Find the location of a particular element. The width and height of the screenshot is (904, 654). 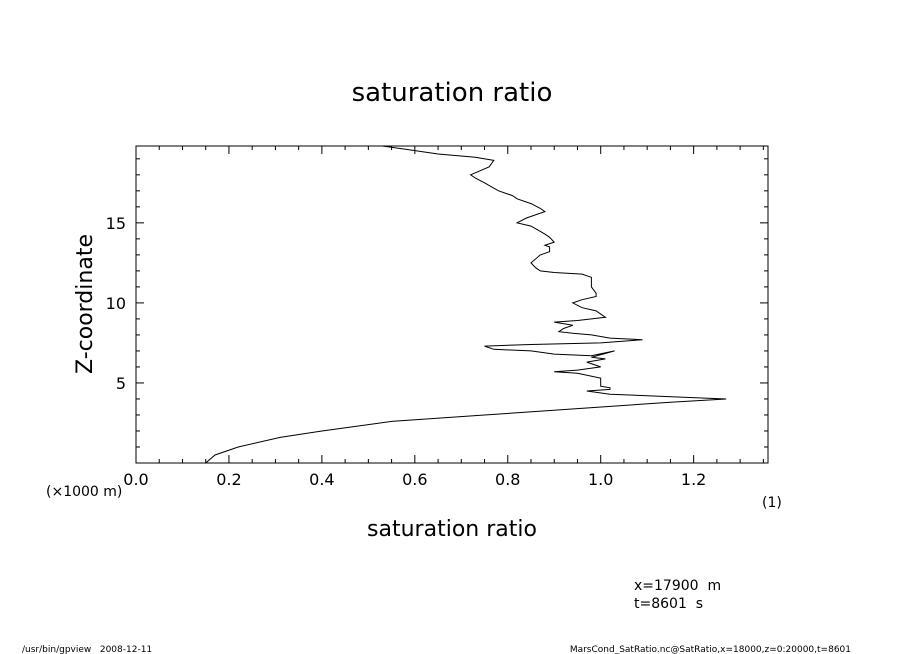

y-tick-labels: 5 10 15 is located at coordinates (116, 303).